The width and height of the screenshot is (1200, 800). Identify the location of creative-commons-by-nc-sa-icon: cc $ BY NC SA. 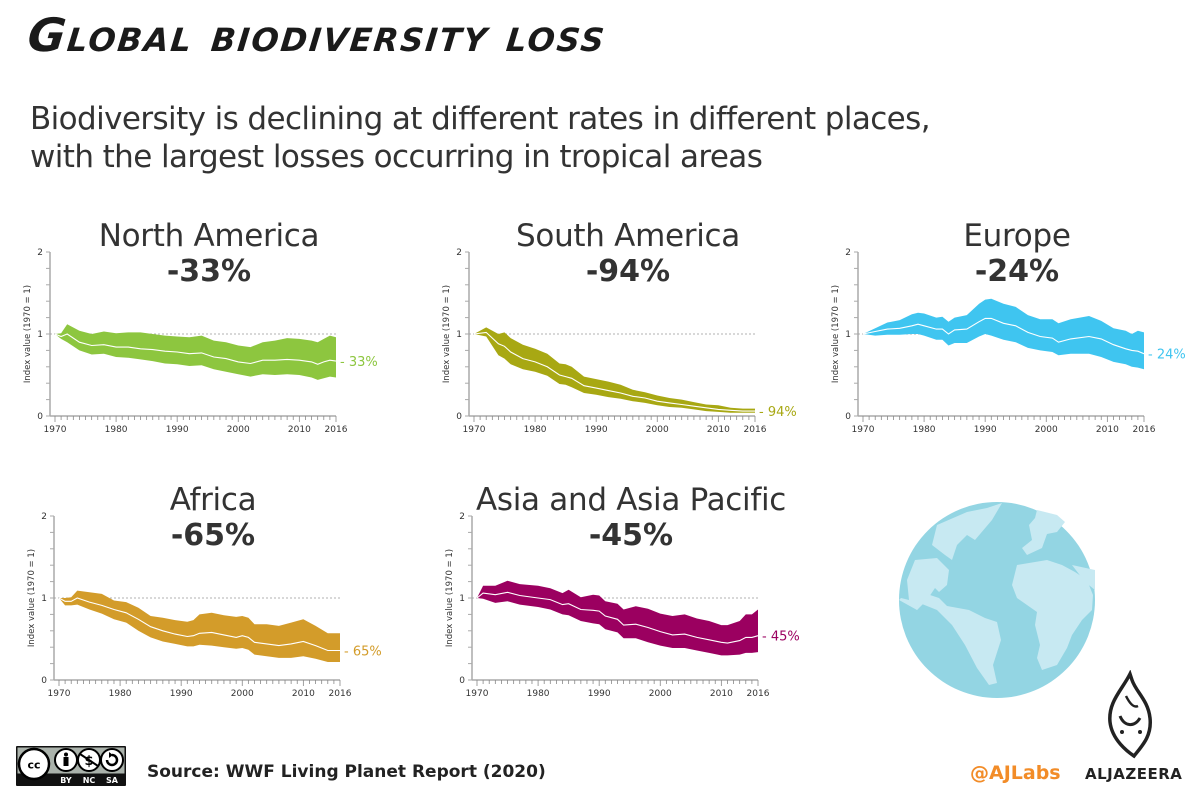
(71, 766).